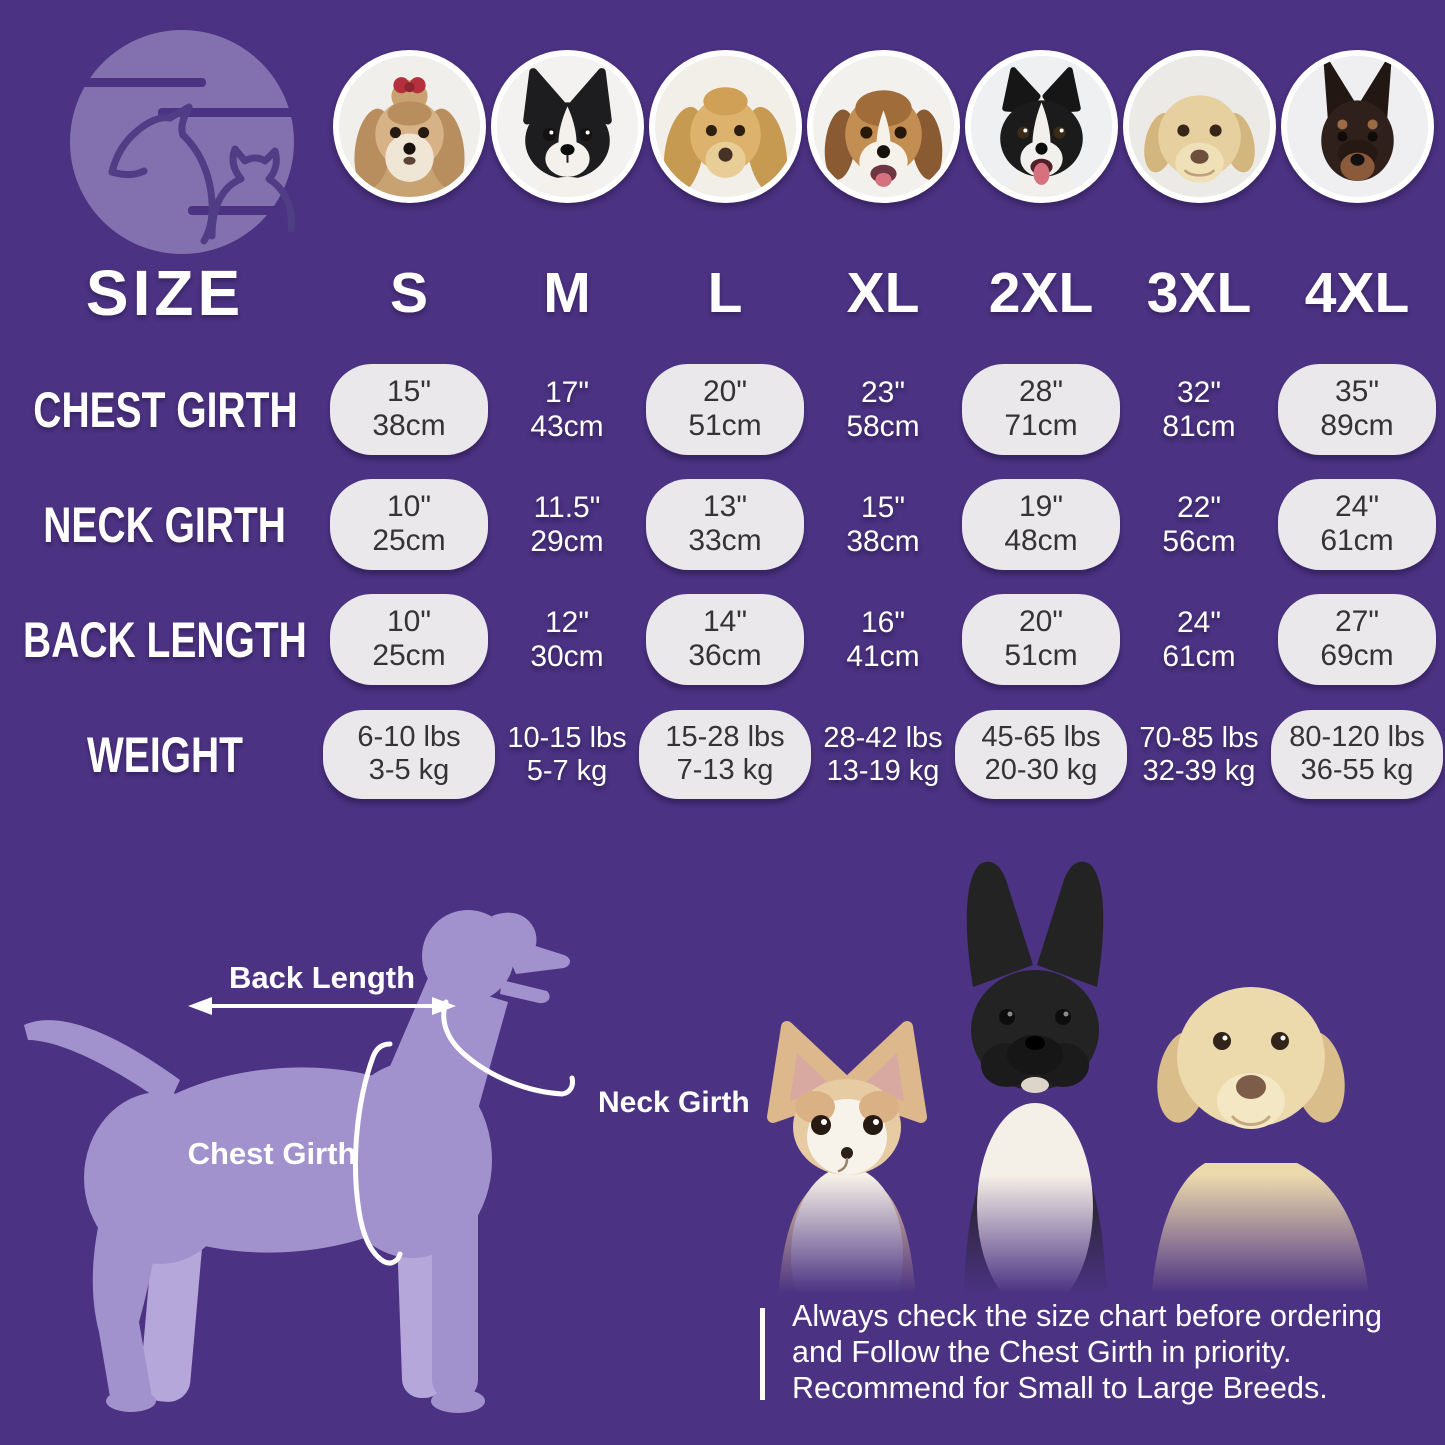 This screenshot has width=1445, height=1445. What do you see at coordinates (1090, 1245) in the screenshot?
I see `photo-fade-overlay` at bounding box center [1090, 1245].